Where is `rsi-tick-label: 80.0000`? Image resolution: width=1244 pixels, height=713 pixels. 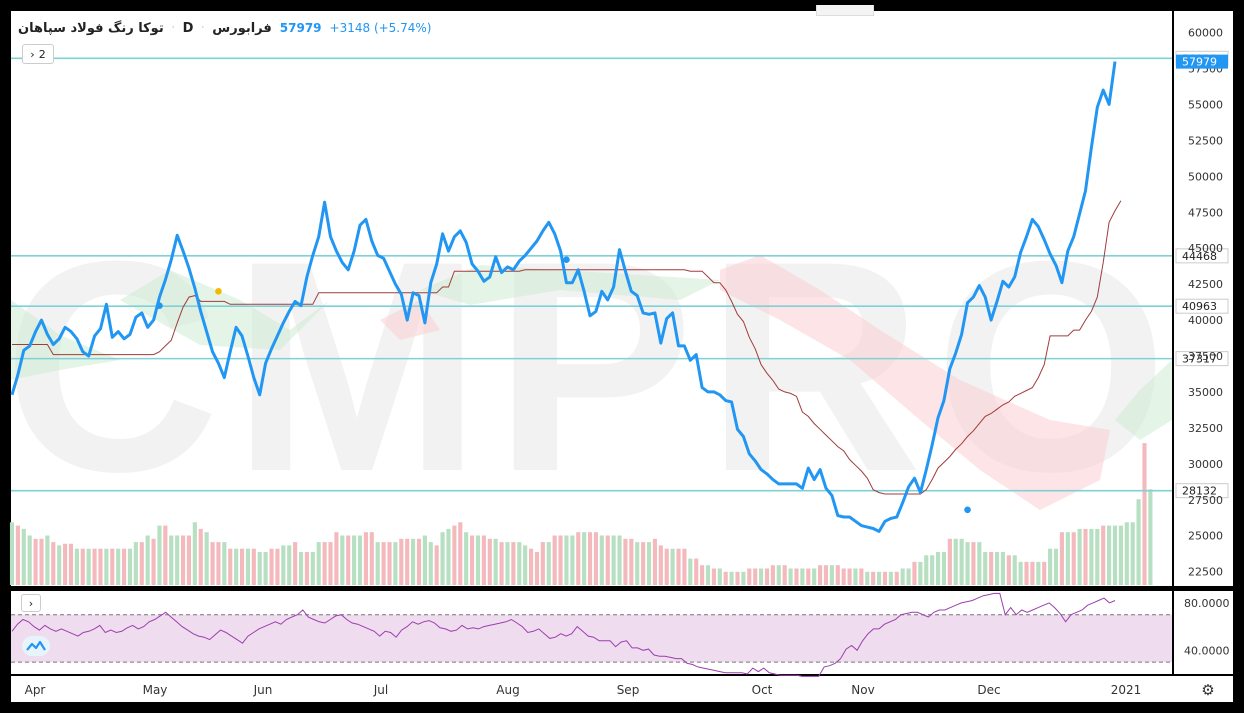
rsi-tick-label: 80.0000 is located at coordinates (1207, 603).